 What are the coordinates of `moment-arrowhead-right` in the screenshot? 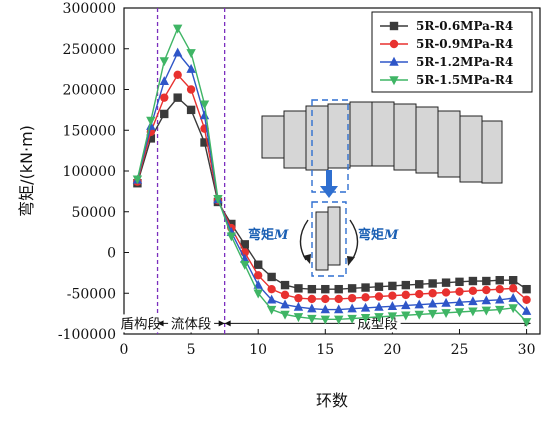 It's located at (351, 261).